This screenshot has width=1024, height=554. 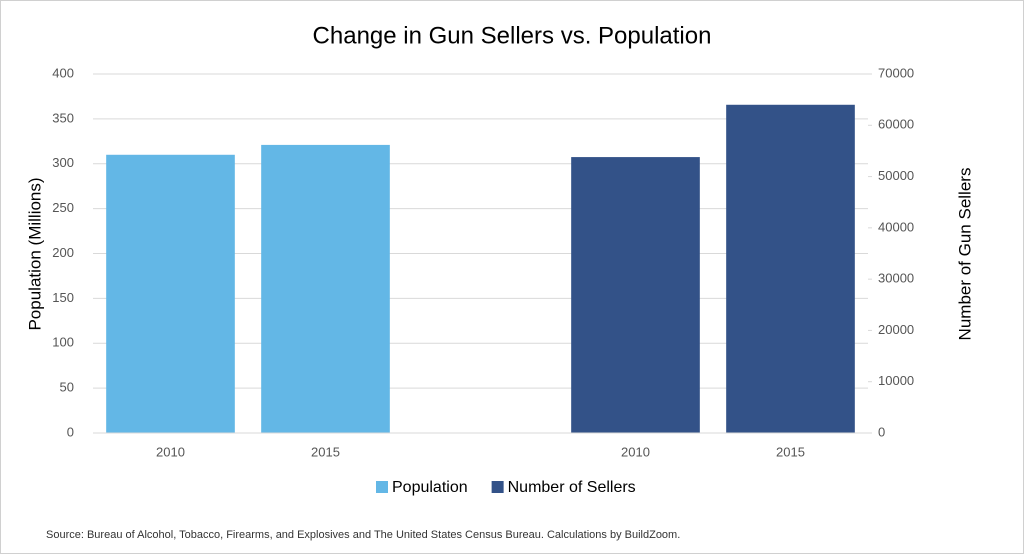 I want to click on y-tick-label: 250, so click(x=63, y=207).